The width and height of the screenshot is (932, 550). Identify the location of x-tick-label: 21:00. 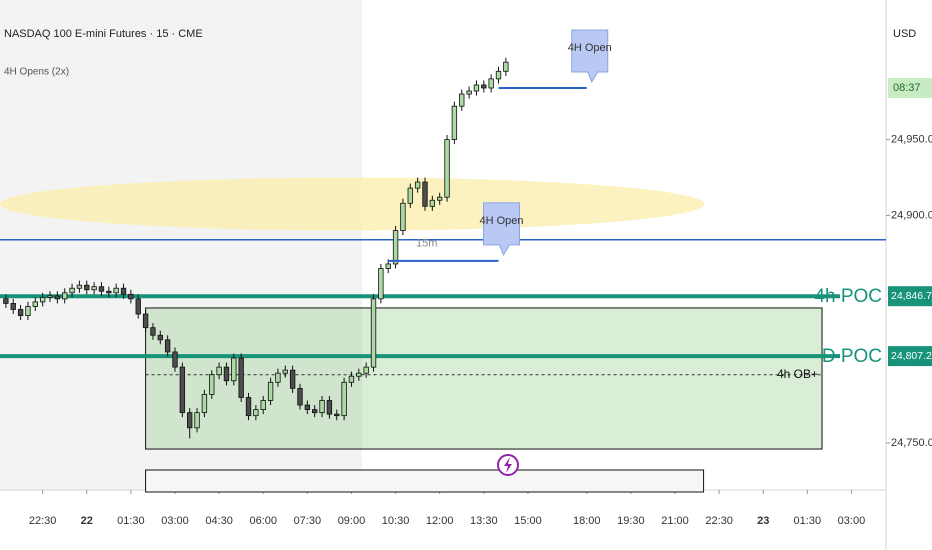
(675, 521).